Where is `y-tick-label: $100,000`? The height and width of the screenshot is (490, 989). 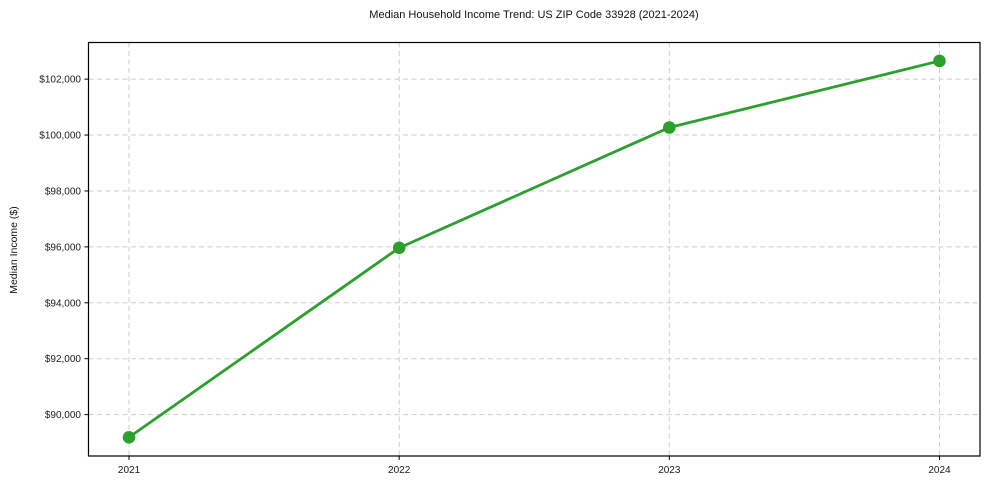 y-tick-label: $100,000 is located at coordinates (60, 136).